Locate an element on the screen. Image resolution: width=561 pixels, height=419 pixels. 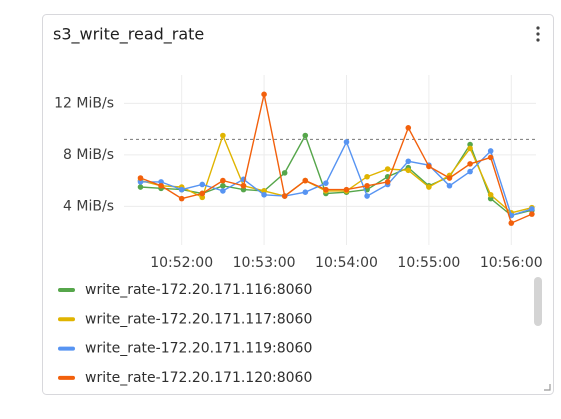
x-tick-label: 10:55:00 is located at coordinates (428, 263).